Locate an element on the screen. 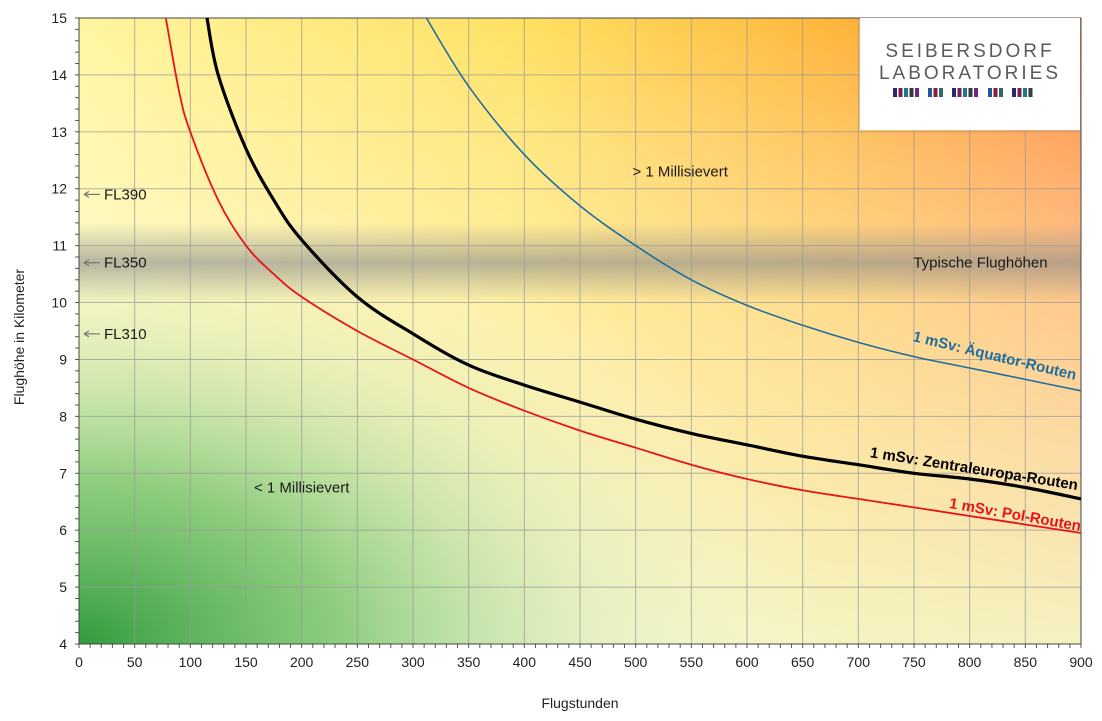 This screenshot has width=1102, height=721. y-tick-label: 12 is located at coordinates (59, 189).